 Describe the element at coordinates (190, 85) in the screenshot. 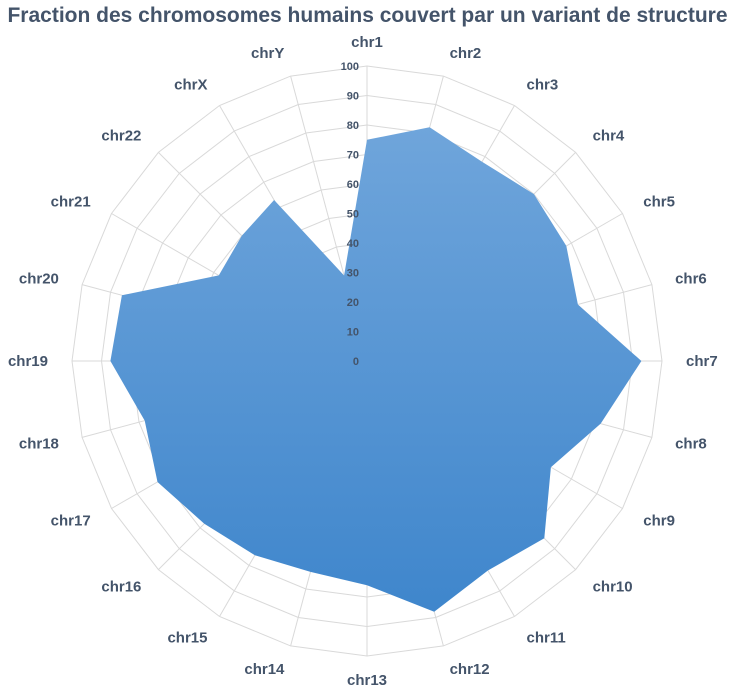

I see `category-label-chrX: chrX` at that location.